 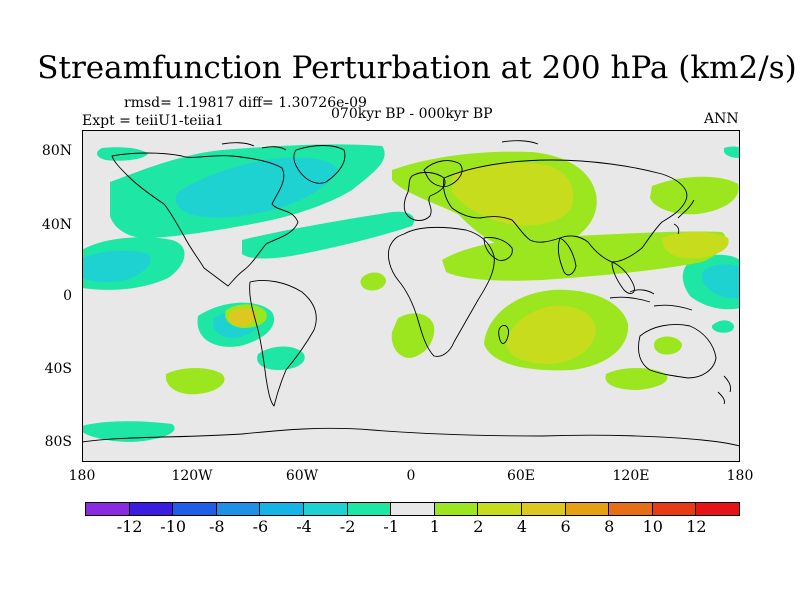 What do you see at coordinates (722, 326) in the screenshot?
I see `contour-pacific-small-neg` at bounding box center [722, 326].